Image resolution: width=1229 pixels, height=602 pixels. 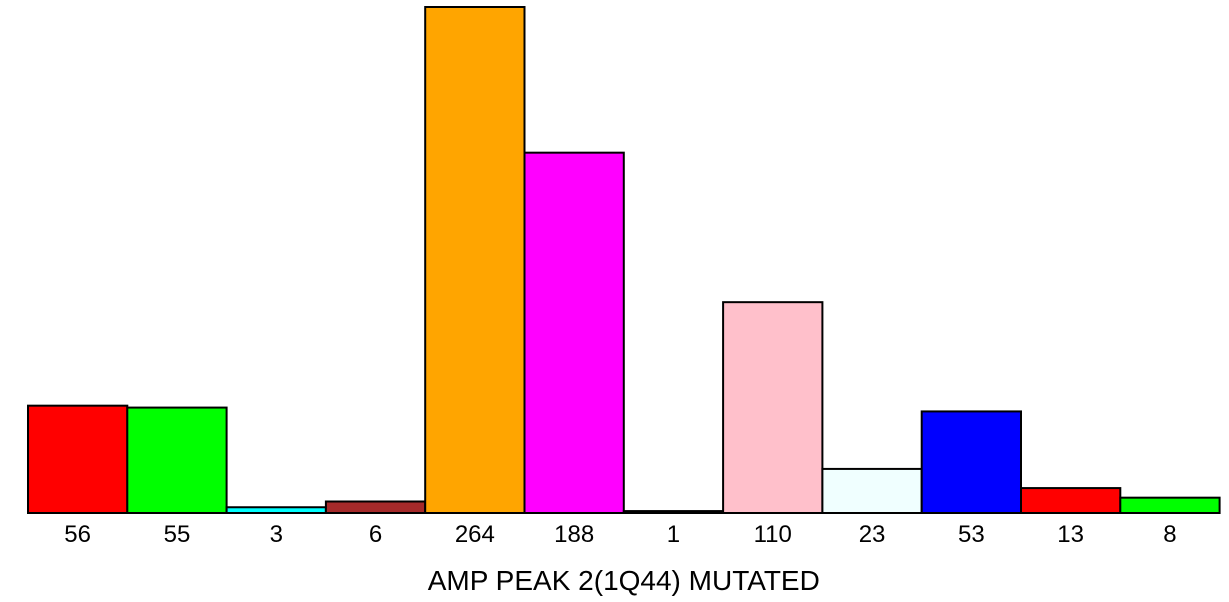 I want to click on x-tick-label-4: 6, so click(x=375, y=534).